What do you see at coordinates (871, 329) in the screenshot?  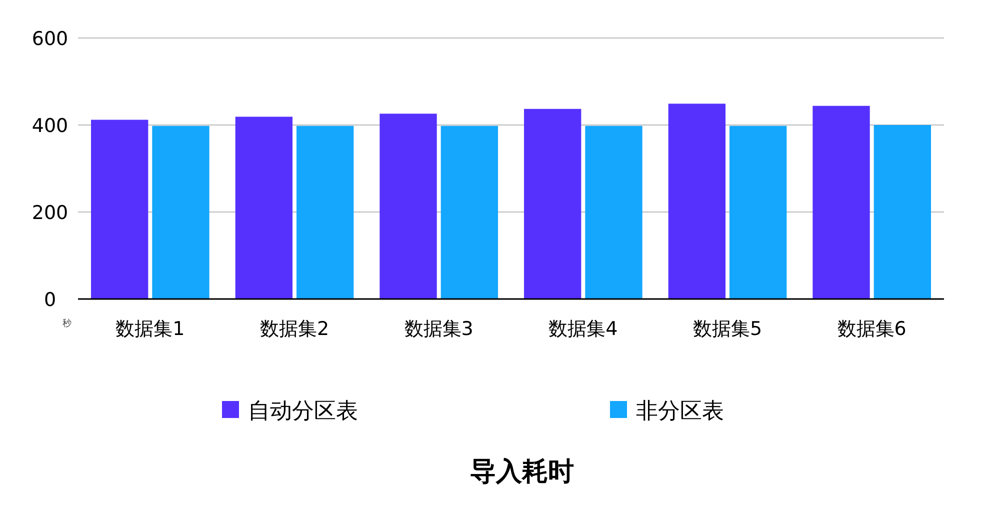 I see `x-tick-label: 数据集6` at bounding box center [871, 329].